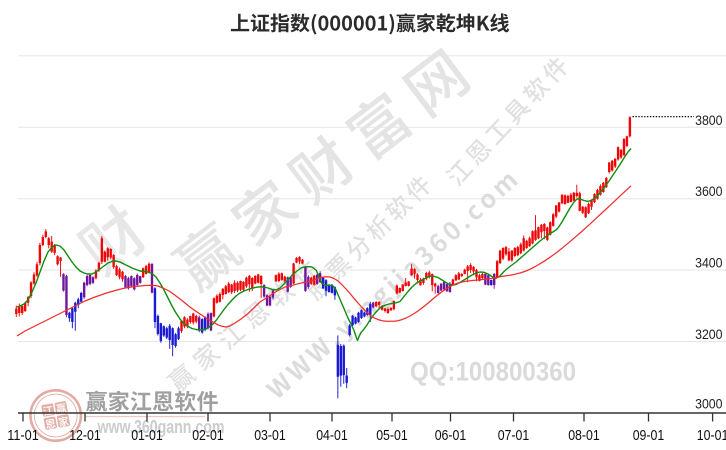  Describe the element at coordinates (709, 334) in the screenshot. I see `svg-text: 3200` at that location.